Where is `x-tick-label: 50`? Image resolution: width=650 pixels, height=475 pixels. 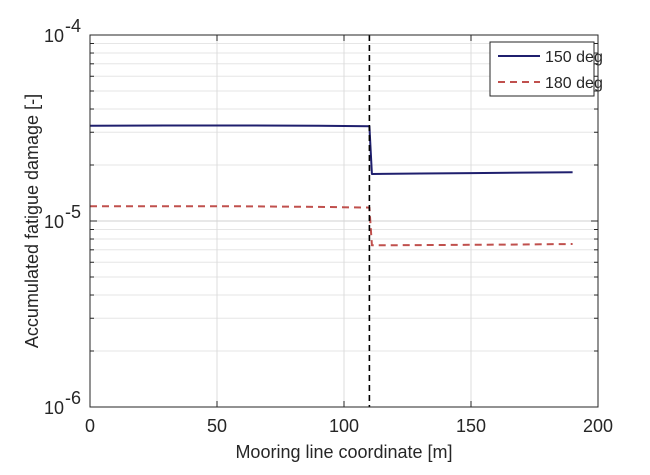 x-tick-label: 50 is located at coordinates (217, 426).